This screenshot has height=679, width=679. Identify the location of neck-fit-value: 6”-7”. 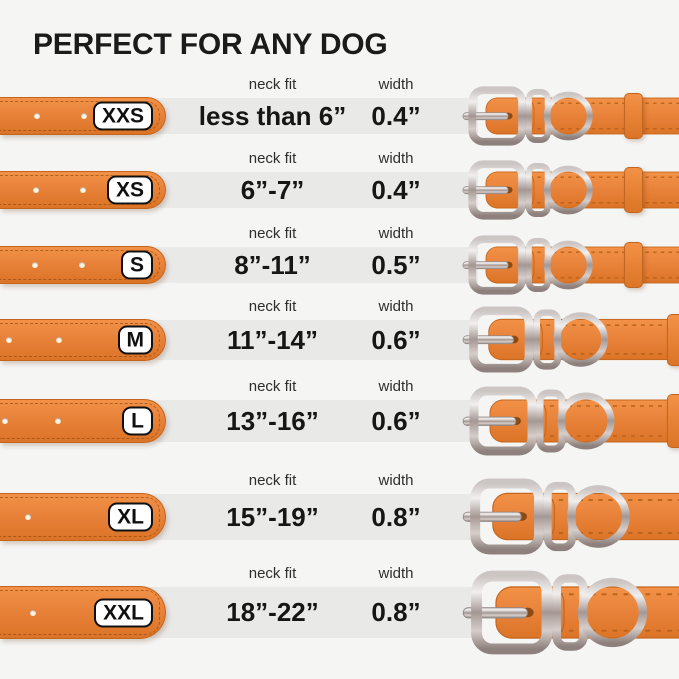
(272, 190).